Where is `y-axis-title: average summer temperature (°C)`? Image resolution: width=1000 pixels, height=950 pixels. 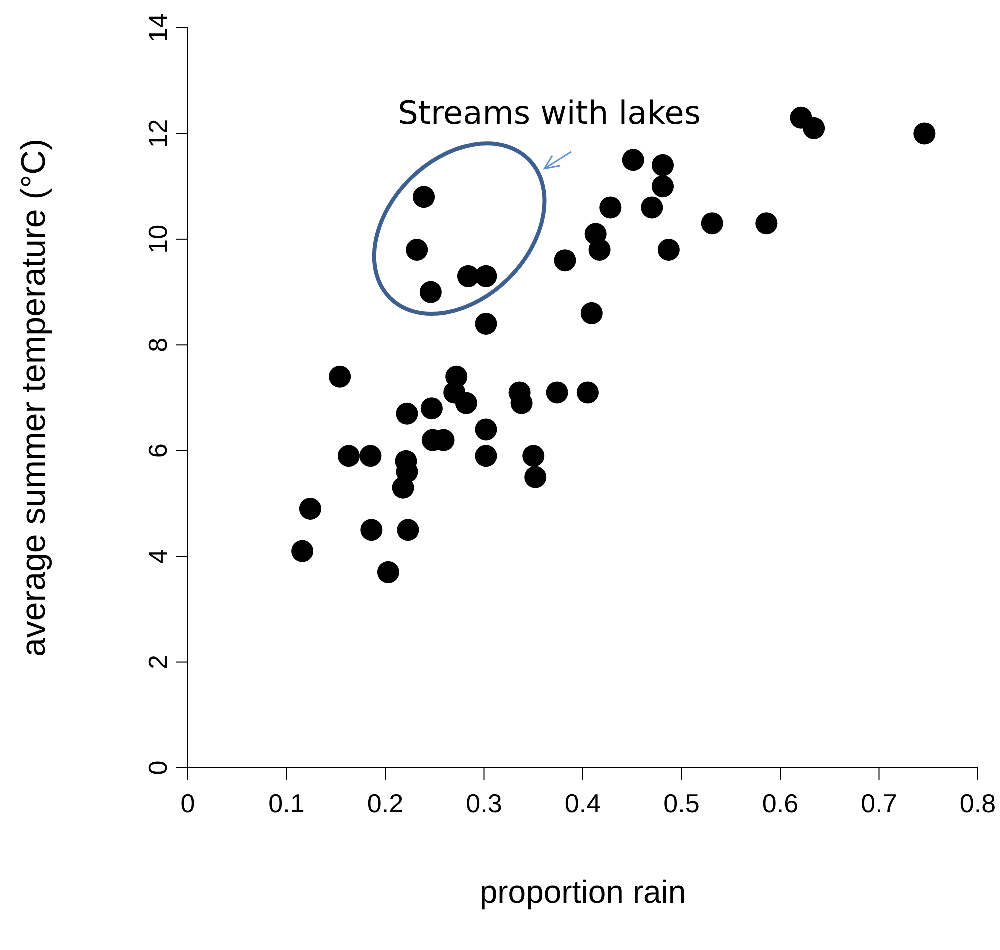 y-axis-title: average summer temperature (°C) is located at coordinates (34, 398).